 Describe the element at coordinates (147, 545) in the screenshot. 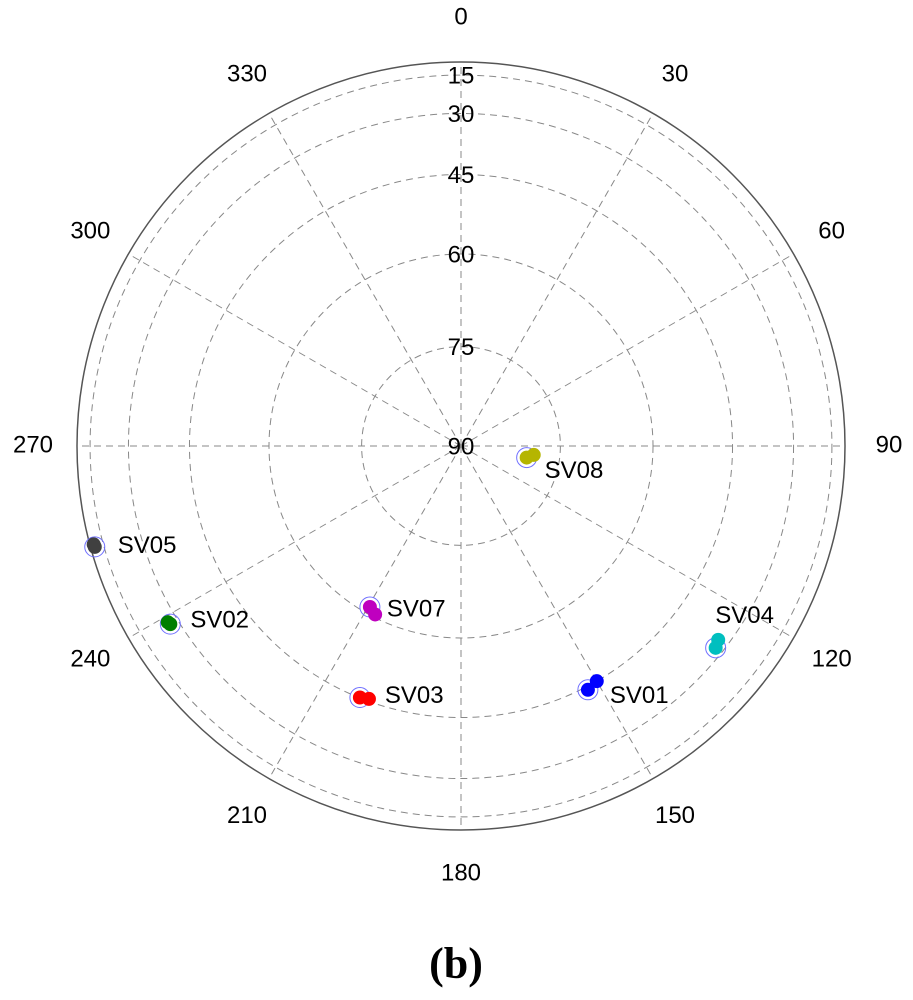

I see `satellite-label: SV05` at that location.